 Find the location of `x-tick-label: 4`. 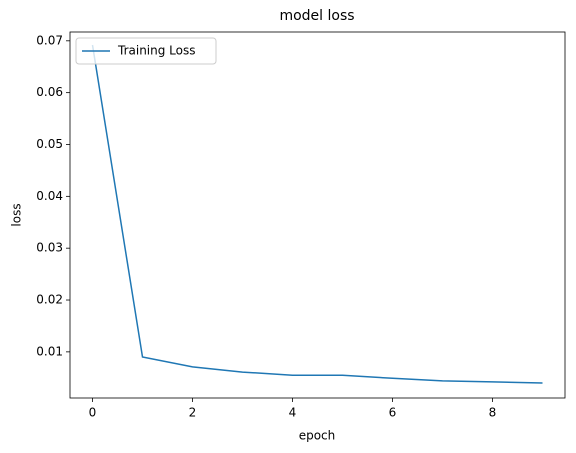

x-tick-label: 4 is located at coordinates (293, 413).